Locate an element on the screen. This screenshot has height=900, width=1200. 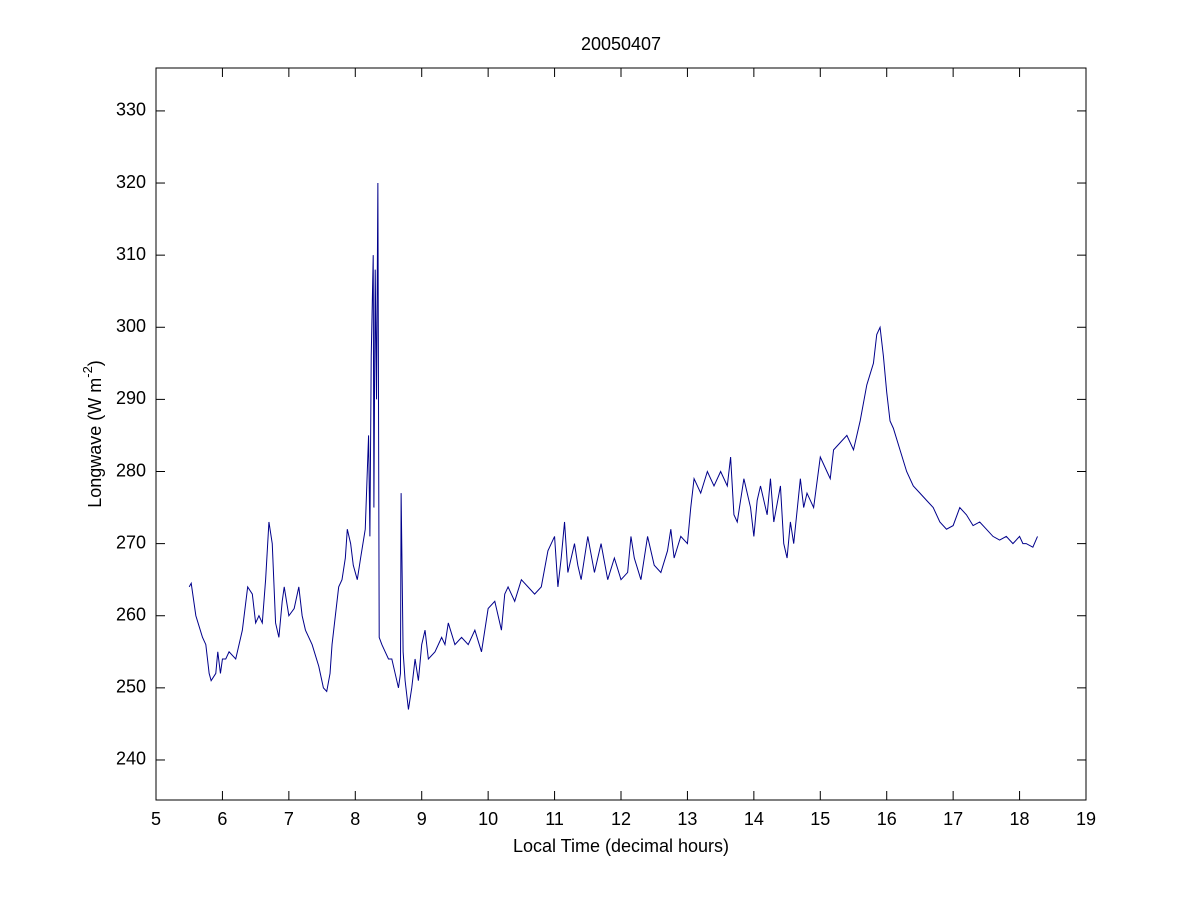
y-axis-label-sup: -2 is located at coordinates (87, 372).